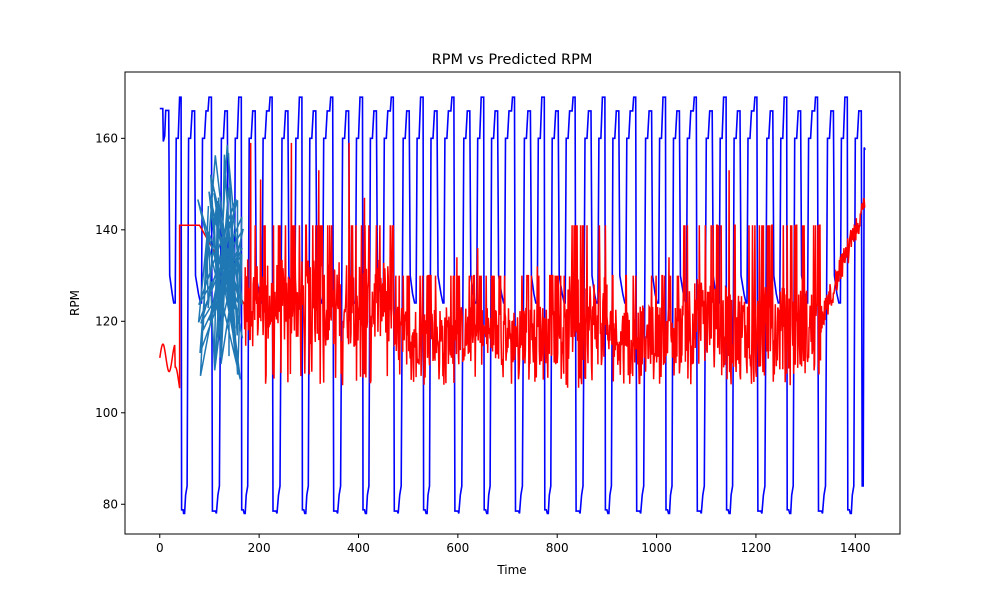 This screenshot has height=600, width=1000. What do you see at coordinates (110, 504) in the screenshot?
I see `y-tick-label: 80` at bounding box center [110, 504].